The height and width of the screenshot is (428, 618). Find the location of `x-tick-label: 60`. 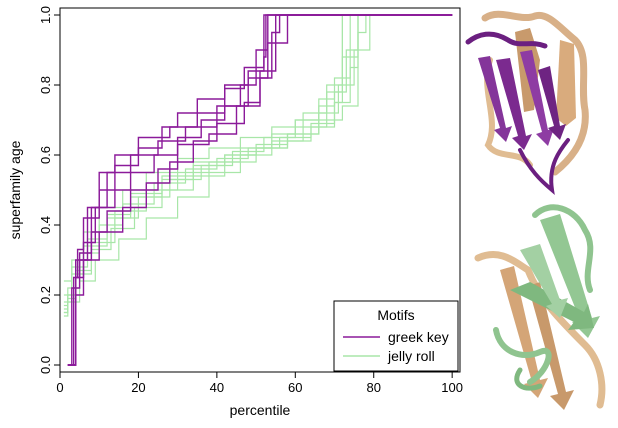

x-tick-label: 60 is located at coordinates (295, 387).